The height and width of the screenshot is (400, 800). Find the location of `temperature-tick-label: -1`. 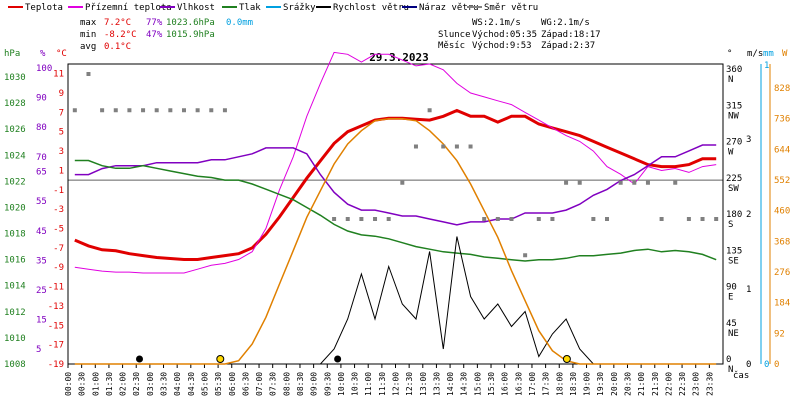

temperature-tick-label: -1 is located at coordinates (58, 191).